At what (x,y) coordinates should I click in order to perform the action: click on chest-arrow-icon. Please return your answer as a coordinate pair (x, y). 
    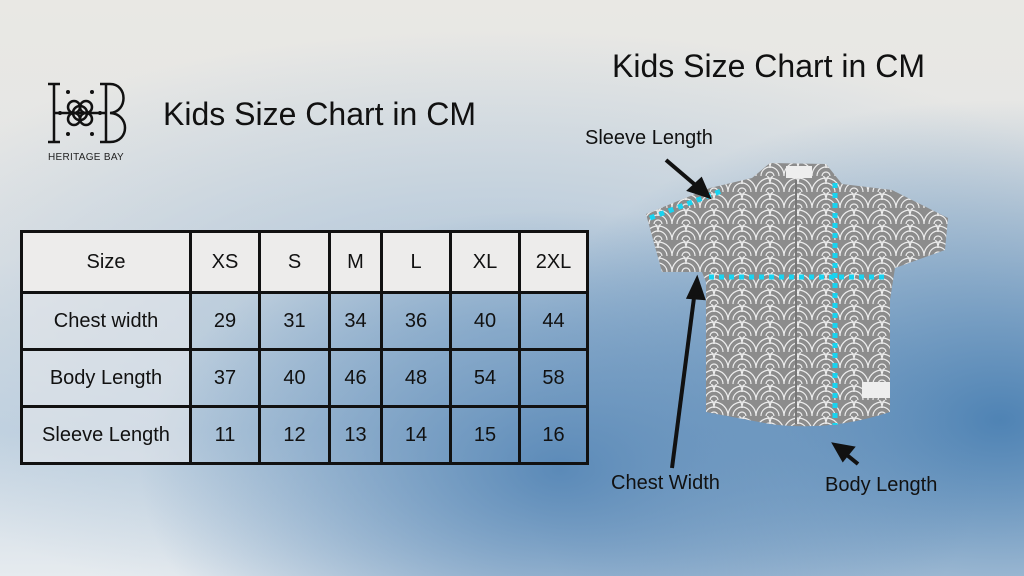
    Looking at the image, I should click on (683, 379).